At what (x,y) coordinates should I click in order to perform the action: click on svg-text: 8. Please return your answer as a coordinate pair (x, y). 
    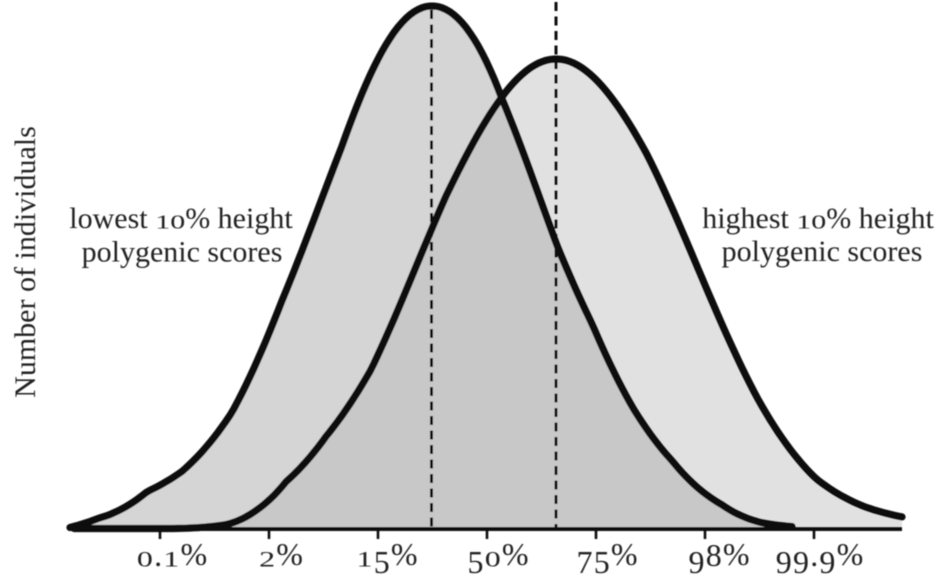
    Looking at the image, I should click on (714, 555).